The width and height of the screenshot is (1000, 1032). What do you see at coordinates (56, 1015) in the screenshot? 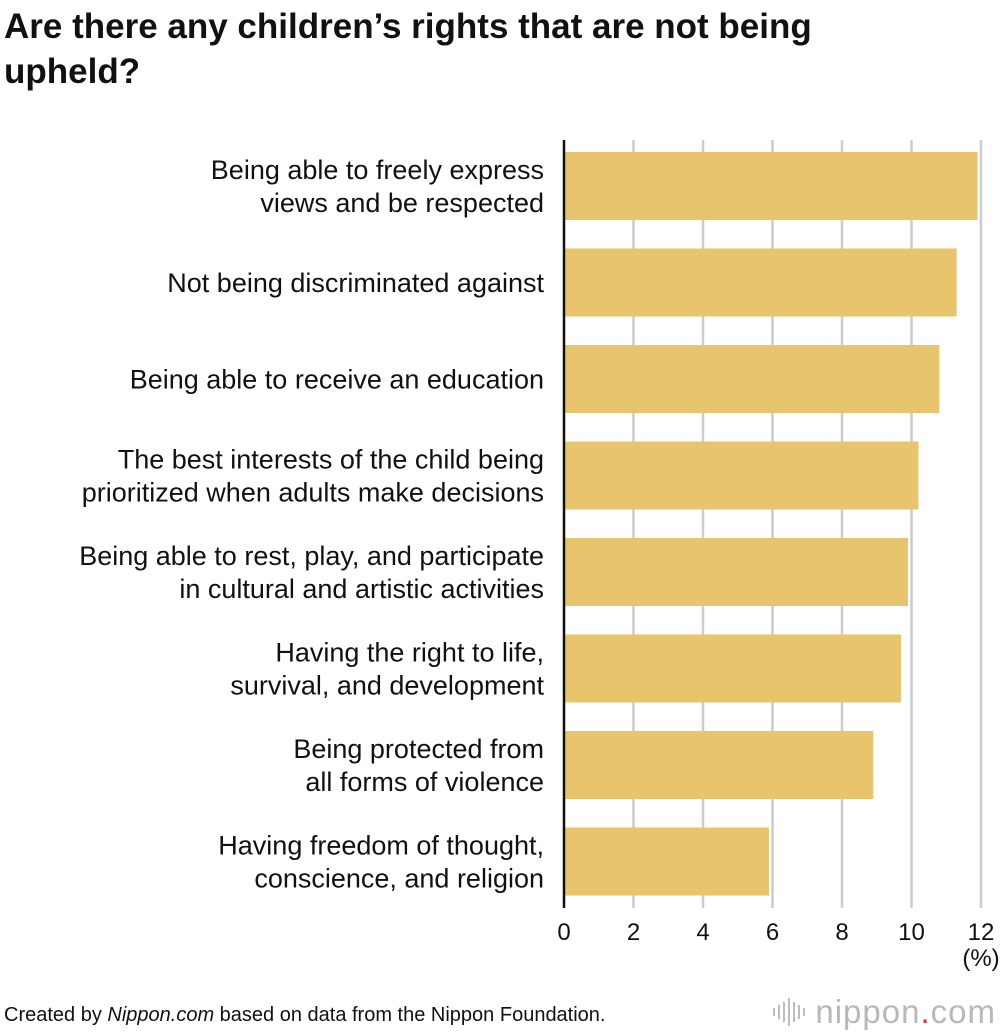
I see `credit-prefix: Created by` at bounding box center [56, 1015].